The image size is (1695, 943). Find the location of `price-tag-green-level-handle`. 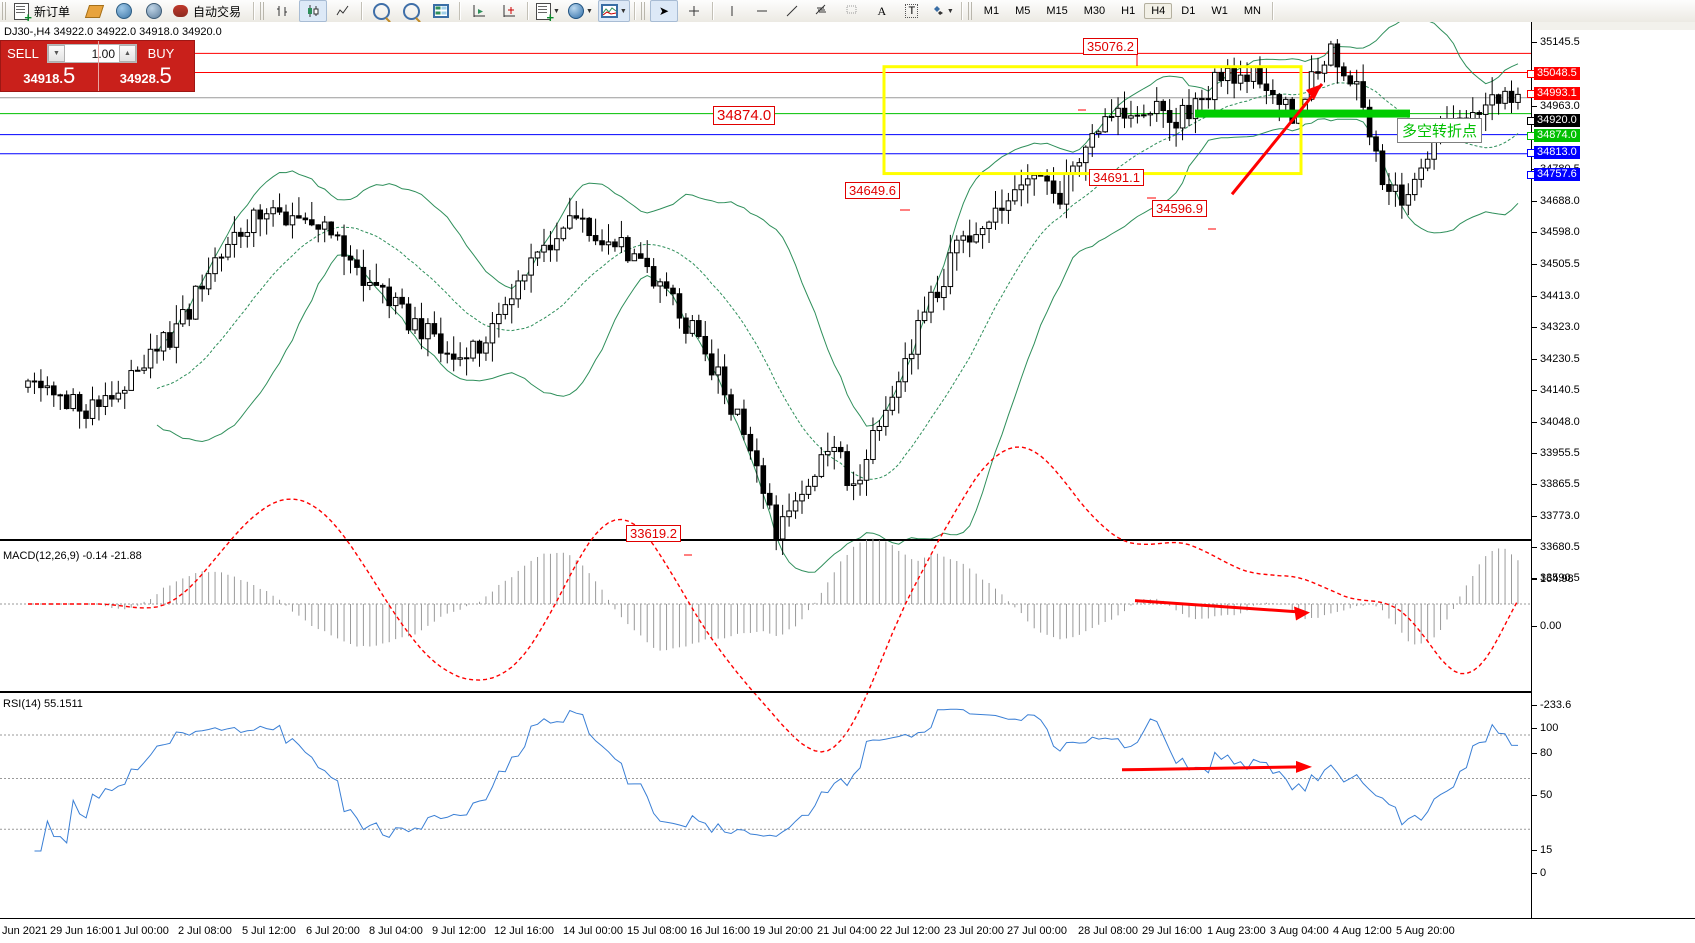

price-tag-green-level-handle is located at coordinates (1531, 136).